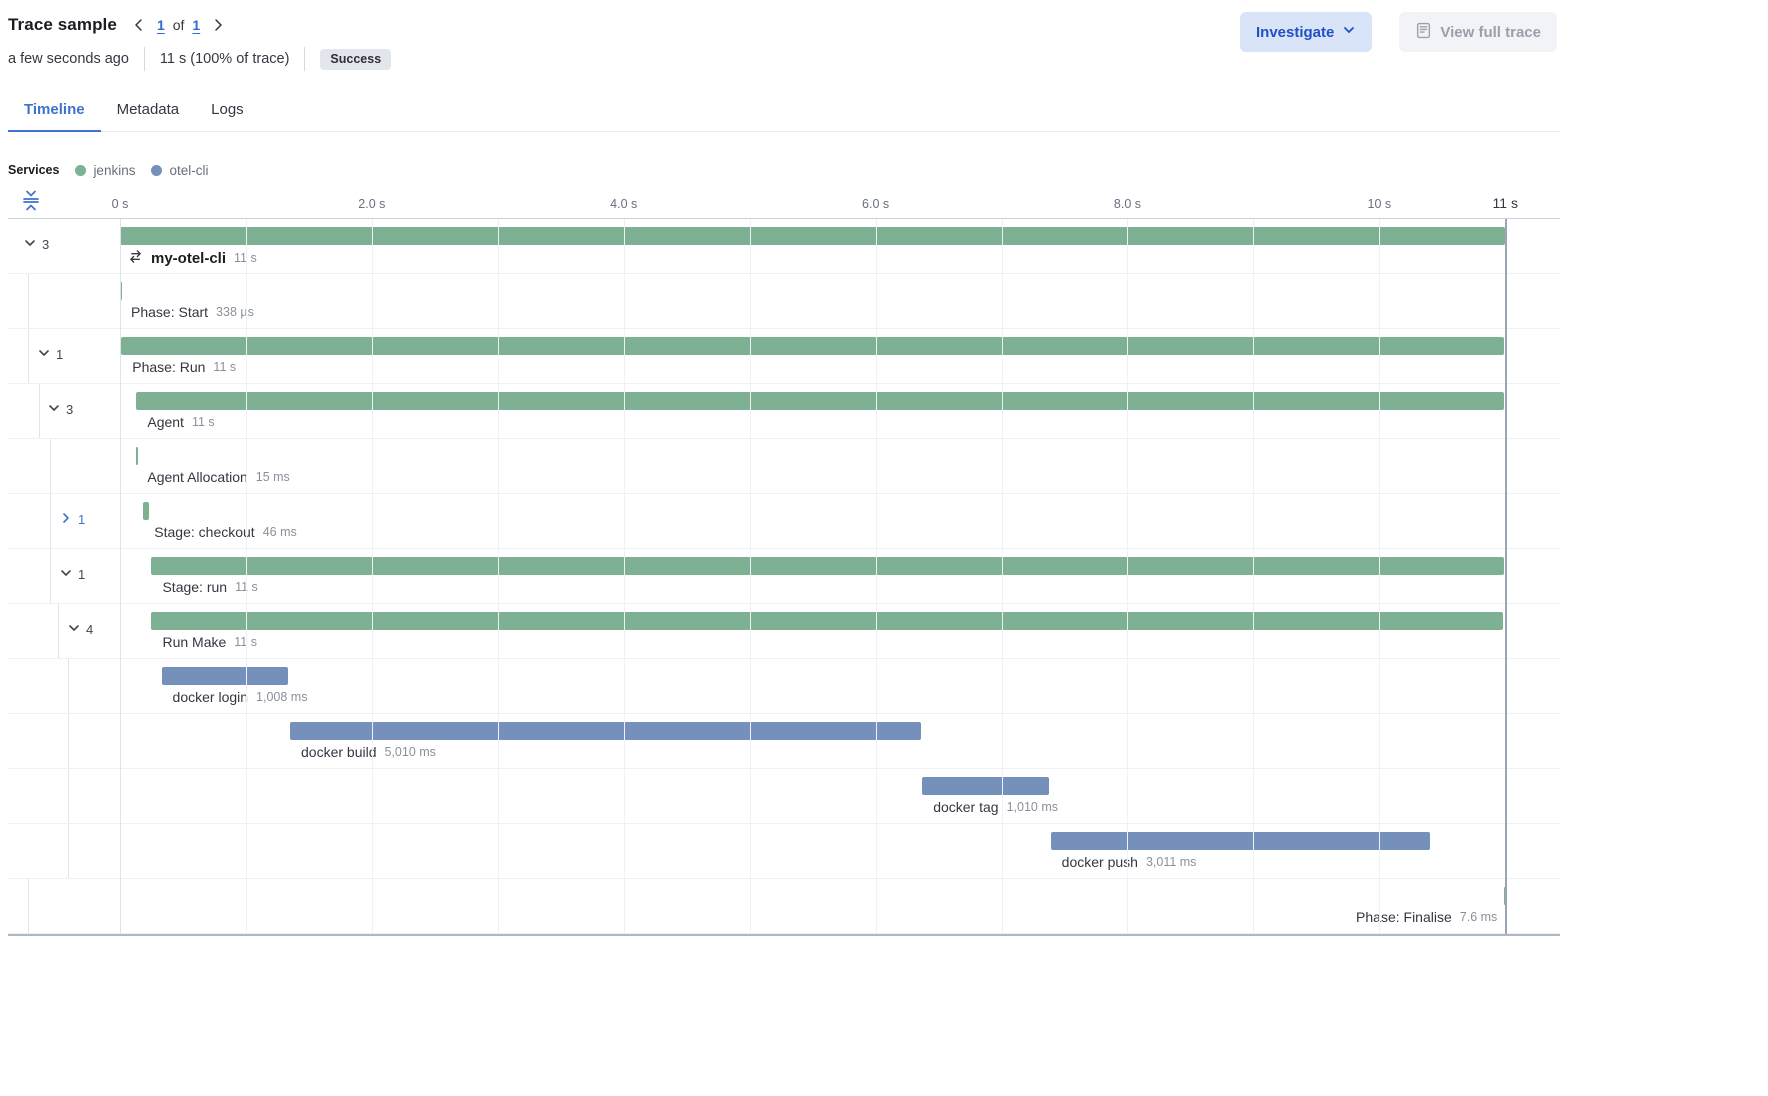 This screenshot has width=1768, height=1096. I want to click on span-label: Phase: Finalise 7.6 ms, so click(1426, 917).